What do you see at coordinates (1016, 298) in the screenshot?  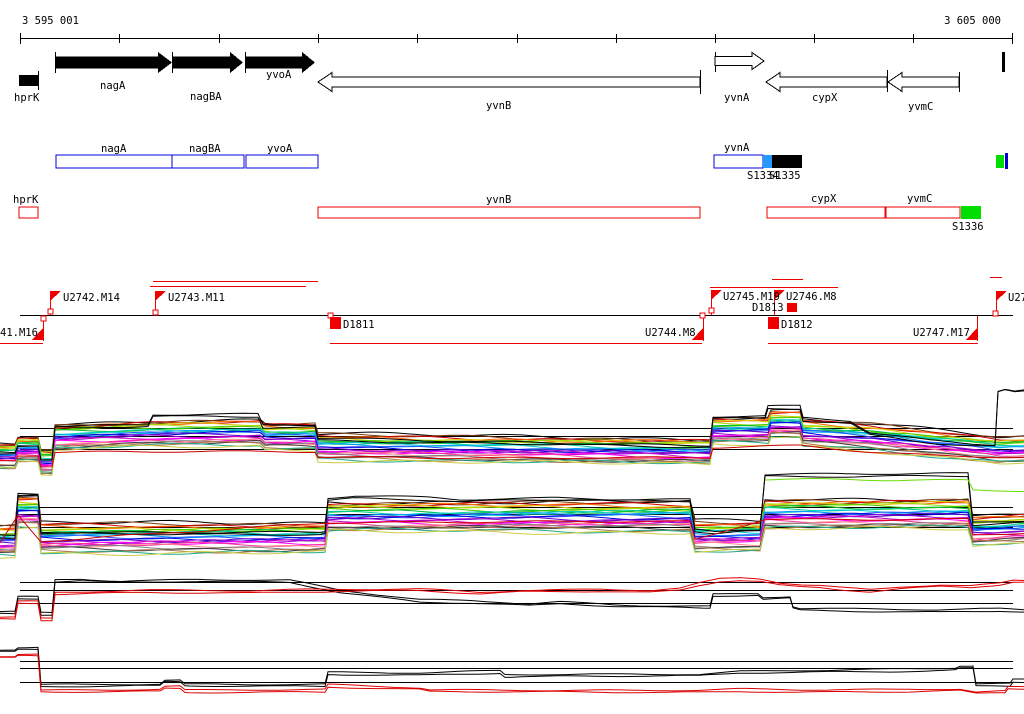 I see `segment-label-u274-edge: U274` at bounding box center [1016, 298].